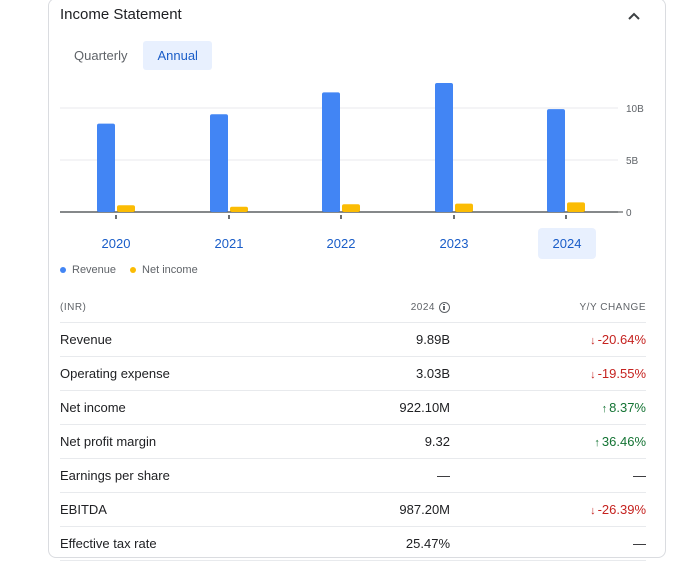 The width and height of the screenshot is (699, 561). I want to click on row-change: ↓ -19.55%, so click(548, 373).